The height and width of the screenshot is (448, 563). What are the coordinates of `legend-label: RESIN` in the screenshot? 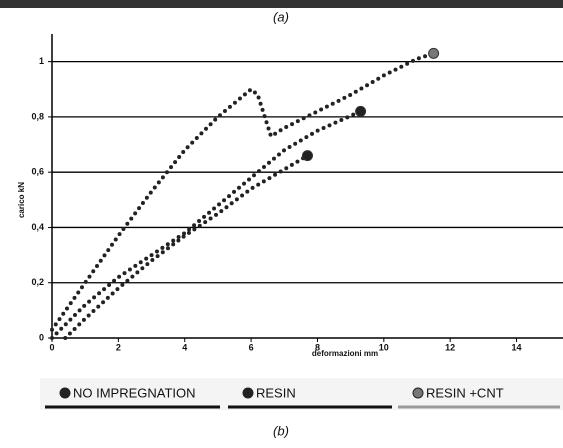 It's located at (276, 392).